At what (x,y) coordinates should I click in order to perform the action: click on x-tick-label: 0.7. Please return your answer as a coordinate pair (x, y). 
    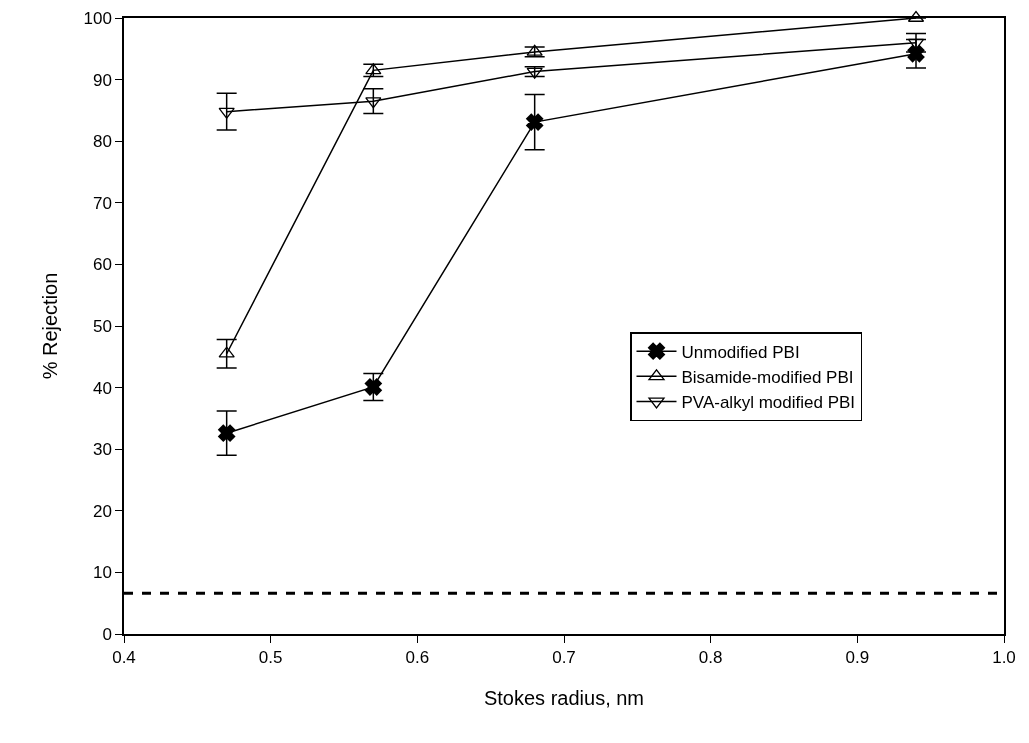
    Looking at the image, I should click on (564, 658).